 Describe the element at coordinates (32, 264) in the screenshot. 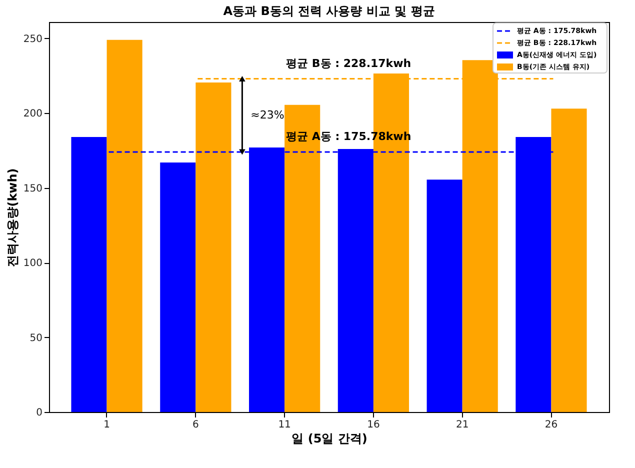

I see `y-tick-label: 100` at that location.